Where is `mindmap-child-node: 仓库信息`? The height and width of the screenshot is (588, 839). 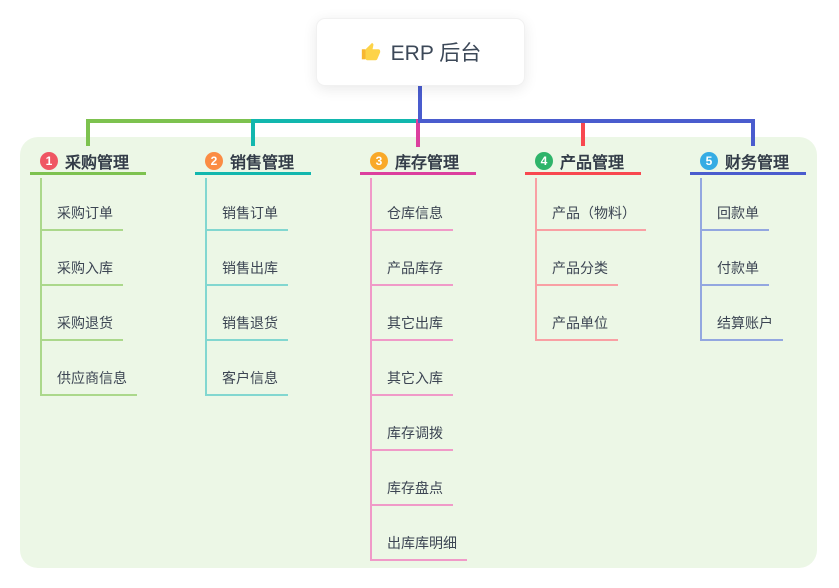 mindmap-child-node: 仓库信息 is located at coordinates (411, 215).